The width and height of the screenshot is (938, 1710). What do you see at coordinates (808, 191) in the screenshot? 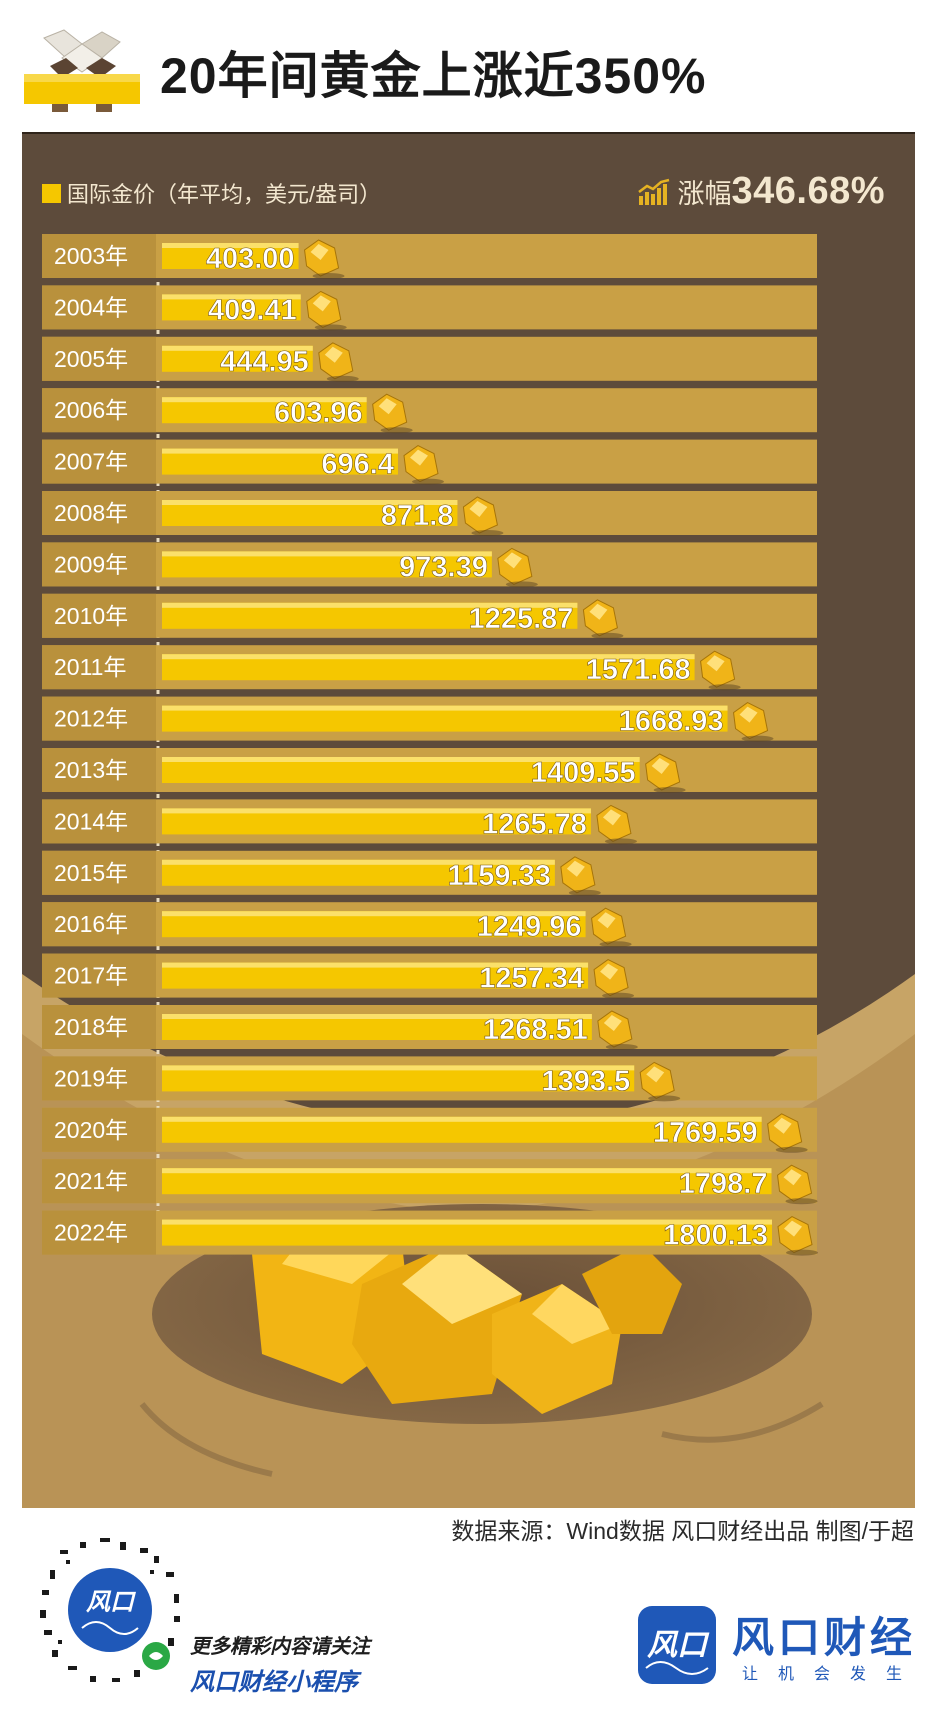
I see `growth-value: 346.68%` at bounding box center [808, 191].